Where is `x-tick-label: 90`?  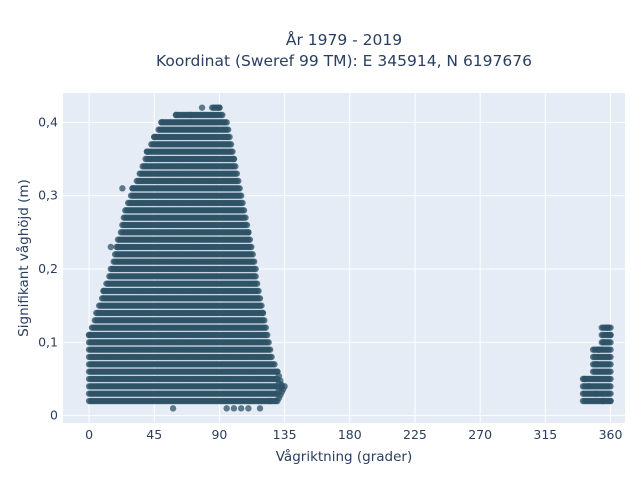 x-tick-label: 90 is located at coordinates (219, 434).